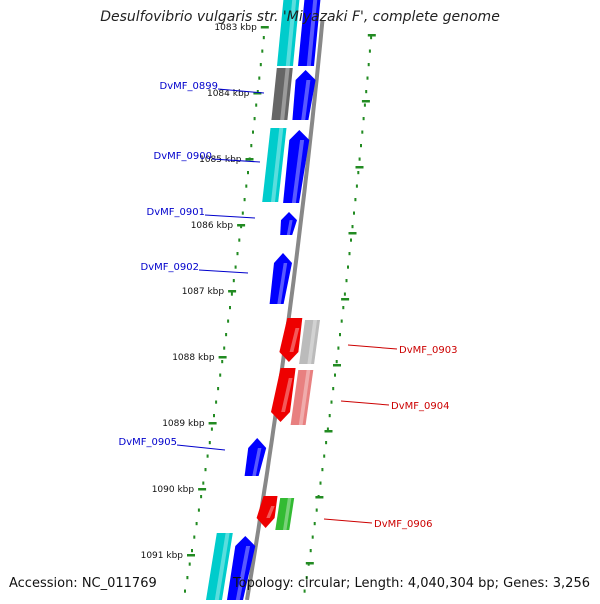 The image size is (600, 604). I want to click on accession-text: Accession: NC_011769, so click(83, 583).